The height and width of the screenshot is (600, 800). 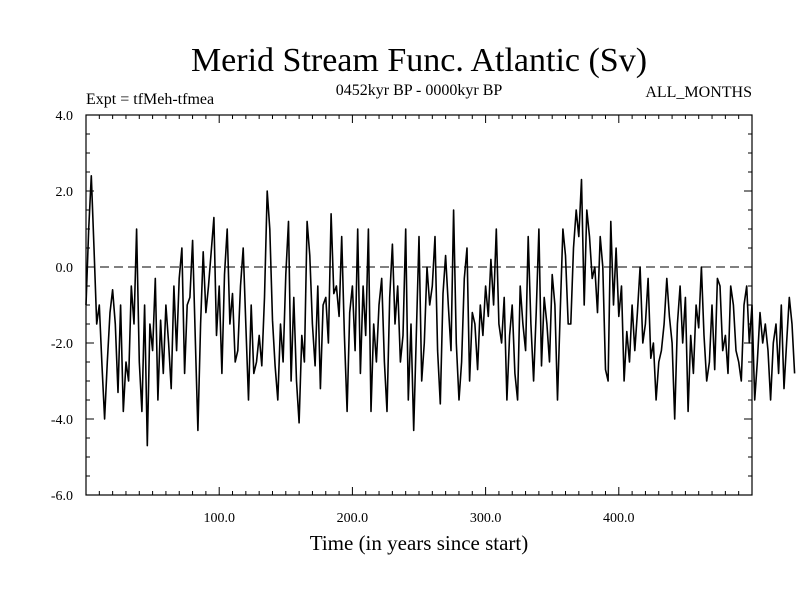 I want to click on chart-title: Merid Stream Func. Atlantic (Sv), so click(x=419, y=60).